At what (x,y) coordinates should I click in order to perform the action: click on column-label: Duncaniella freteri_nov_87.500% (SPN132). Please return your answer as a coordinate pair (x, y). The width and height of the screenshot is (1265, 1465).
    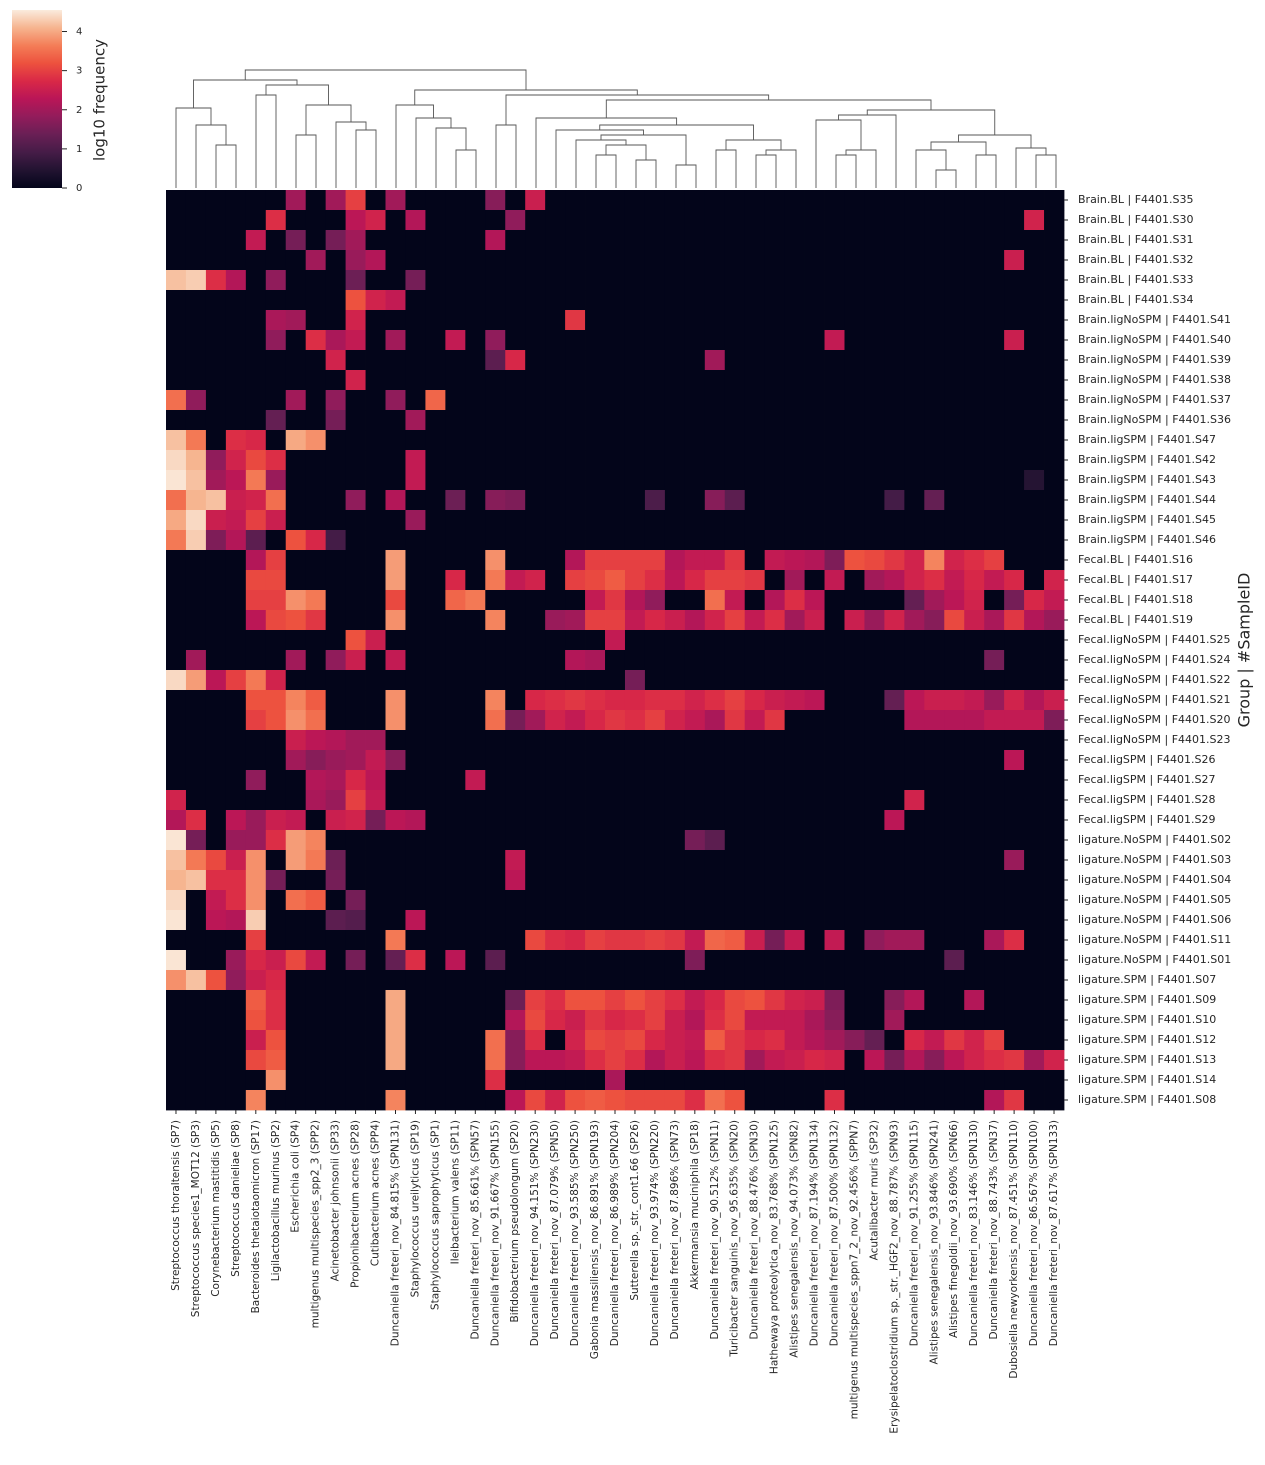
    Looking at the image, I should click on (835, 1233).